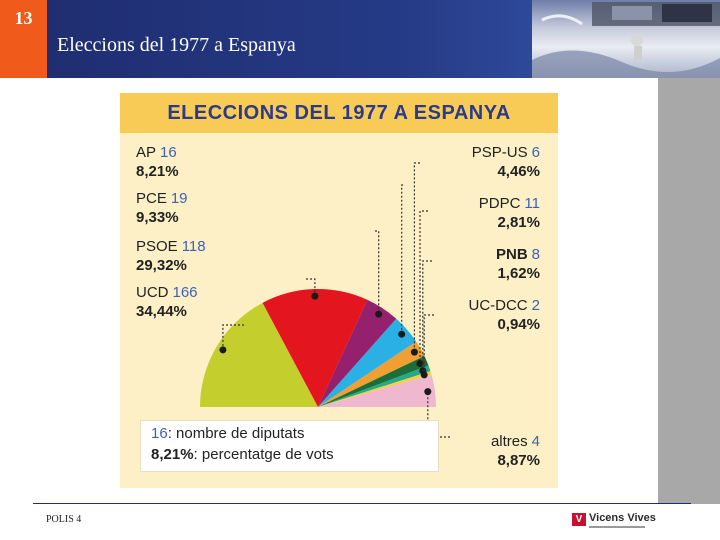 This screenshot has width=720, height=540. I want to click on label-ap: AP 16 8,21%, so click(157, 162).